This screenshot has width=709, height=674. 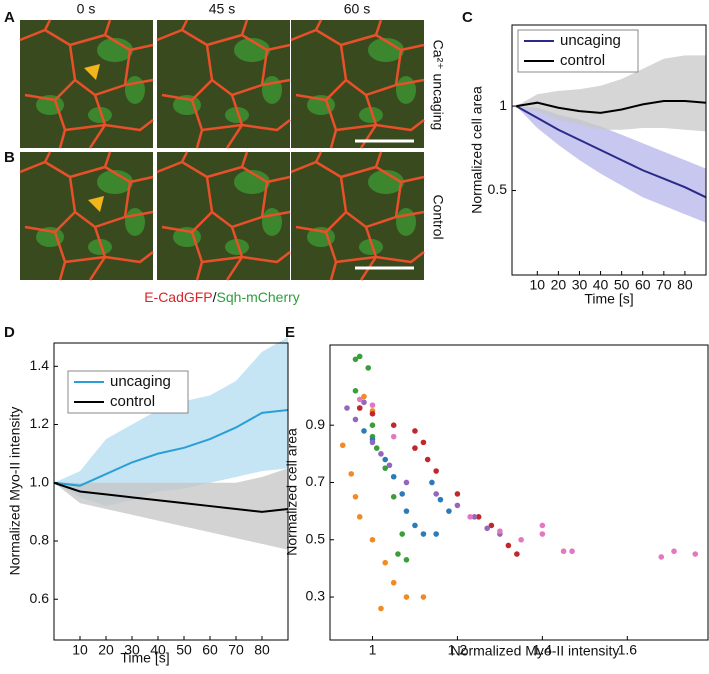 What do you see at coordinates (86, 9) in the screenshot?
I see `time-label: 0 s` at bounding box center [86, 9].